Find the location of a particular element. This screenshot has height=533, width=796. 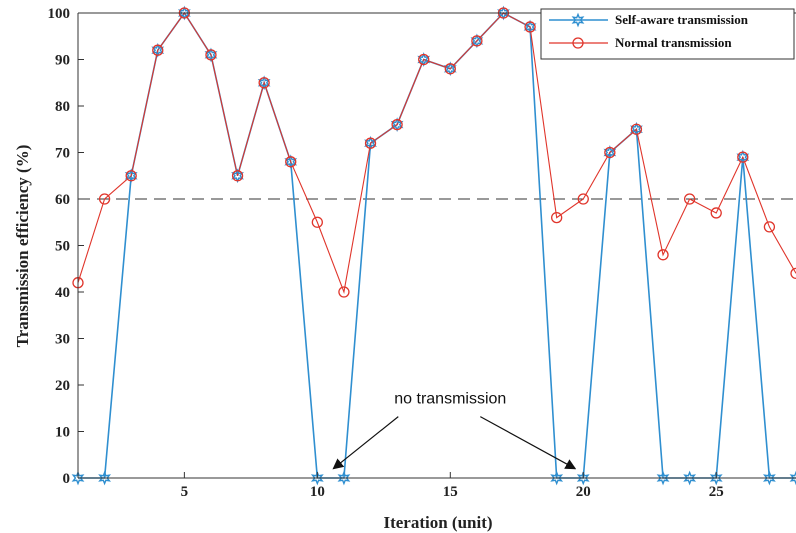

x-tick-label-20: 20 is located at coordinates (583, 492).